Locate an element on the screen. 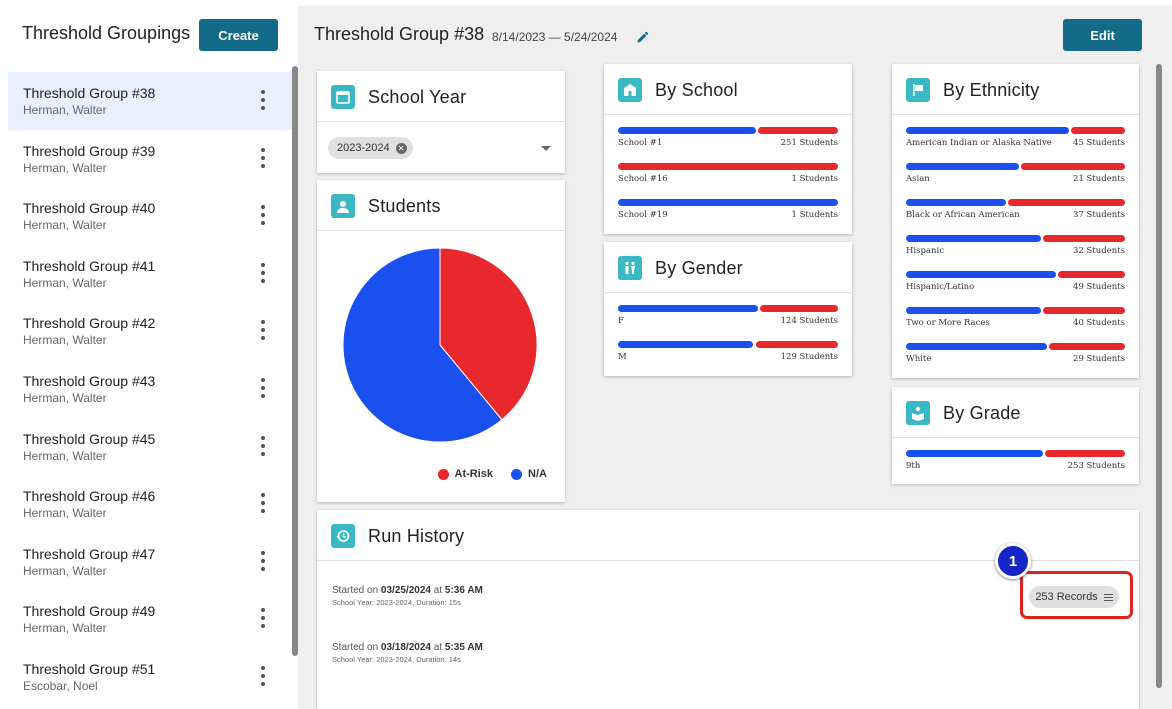 The image size is (1172, 709). bar-label: White is located at coordinates (919, 359).